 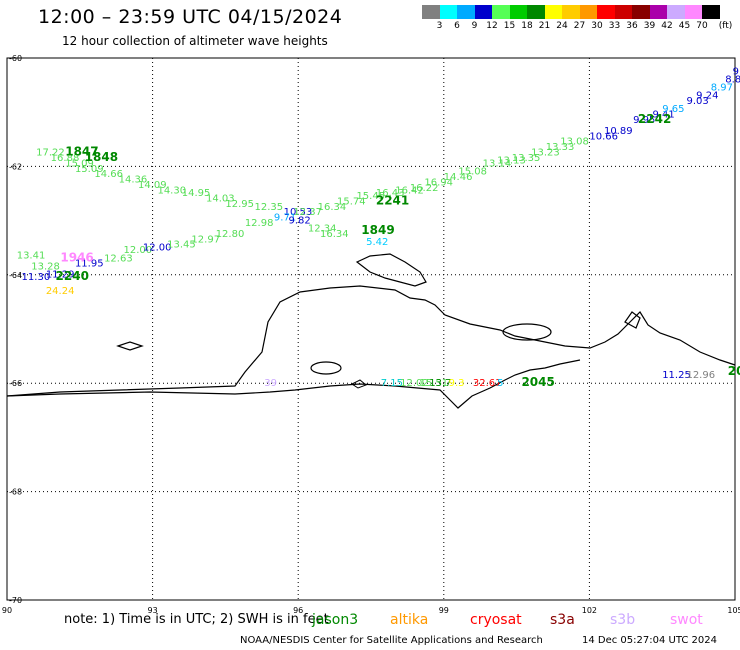 What do you see at coordinates (457, 383) in the screenshot?
I see `swh-observation: 9.3` at bounding box center [457, 383].